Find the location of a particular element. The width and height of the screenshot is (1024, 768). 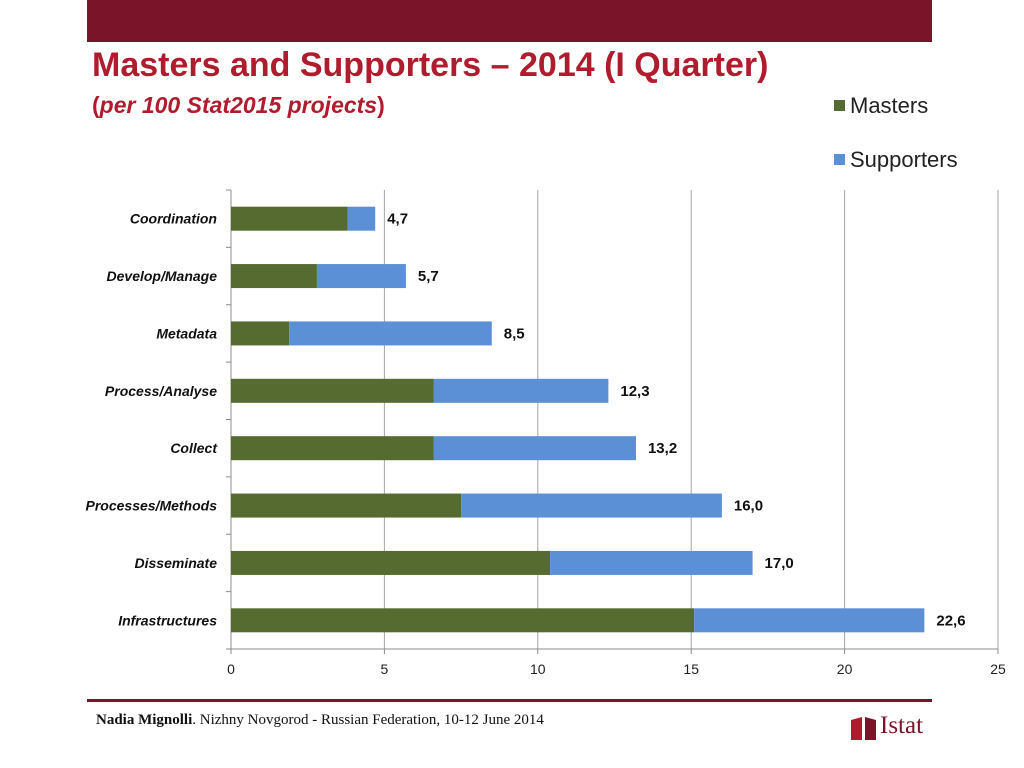

total-label: 8,5 is located at coordinates (514, 333).